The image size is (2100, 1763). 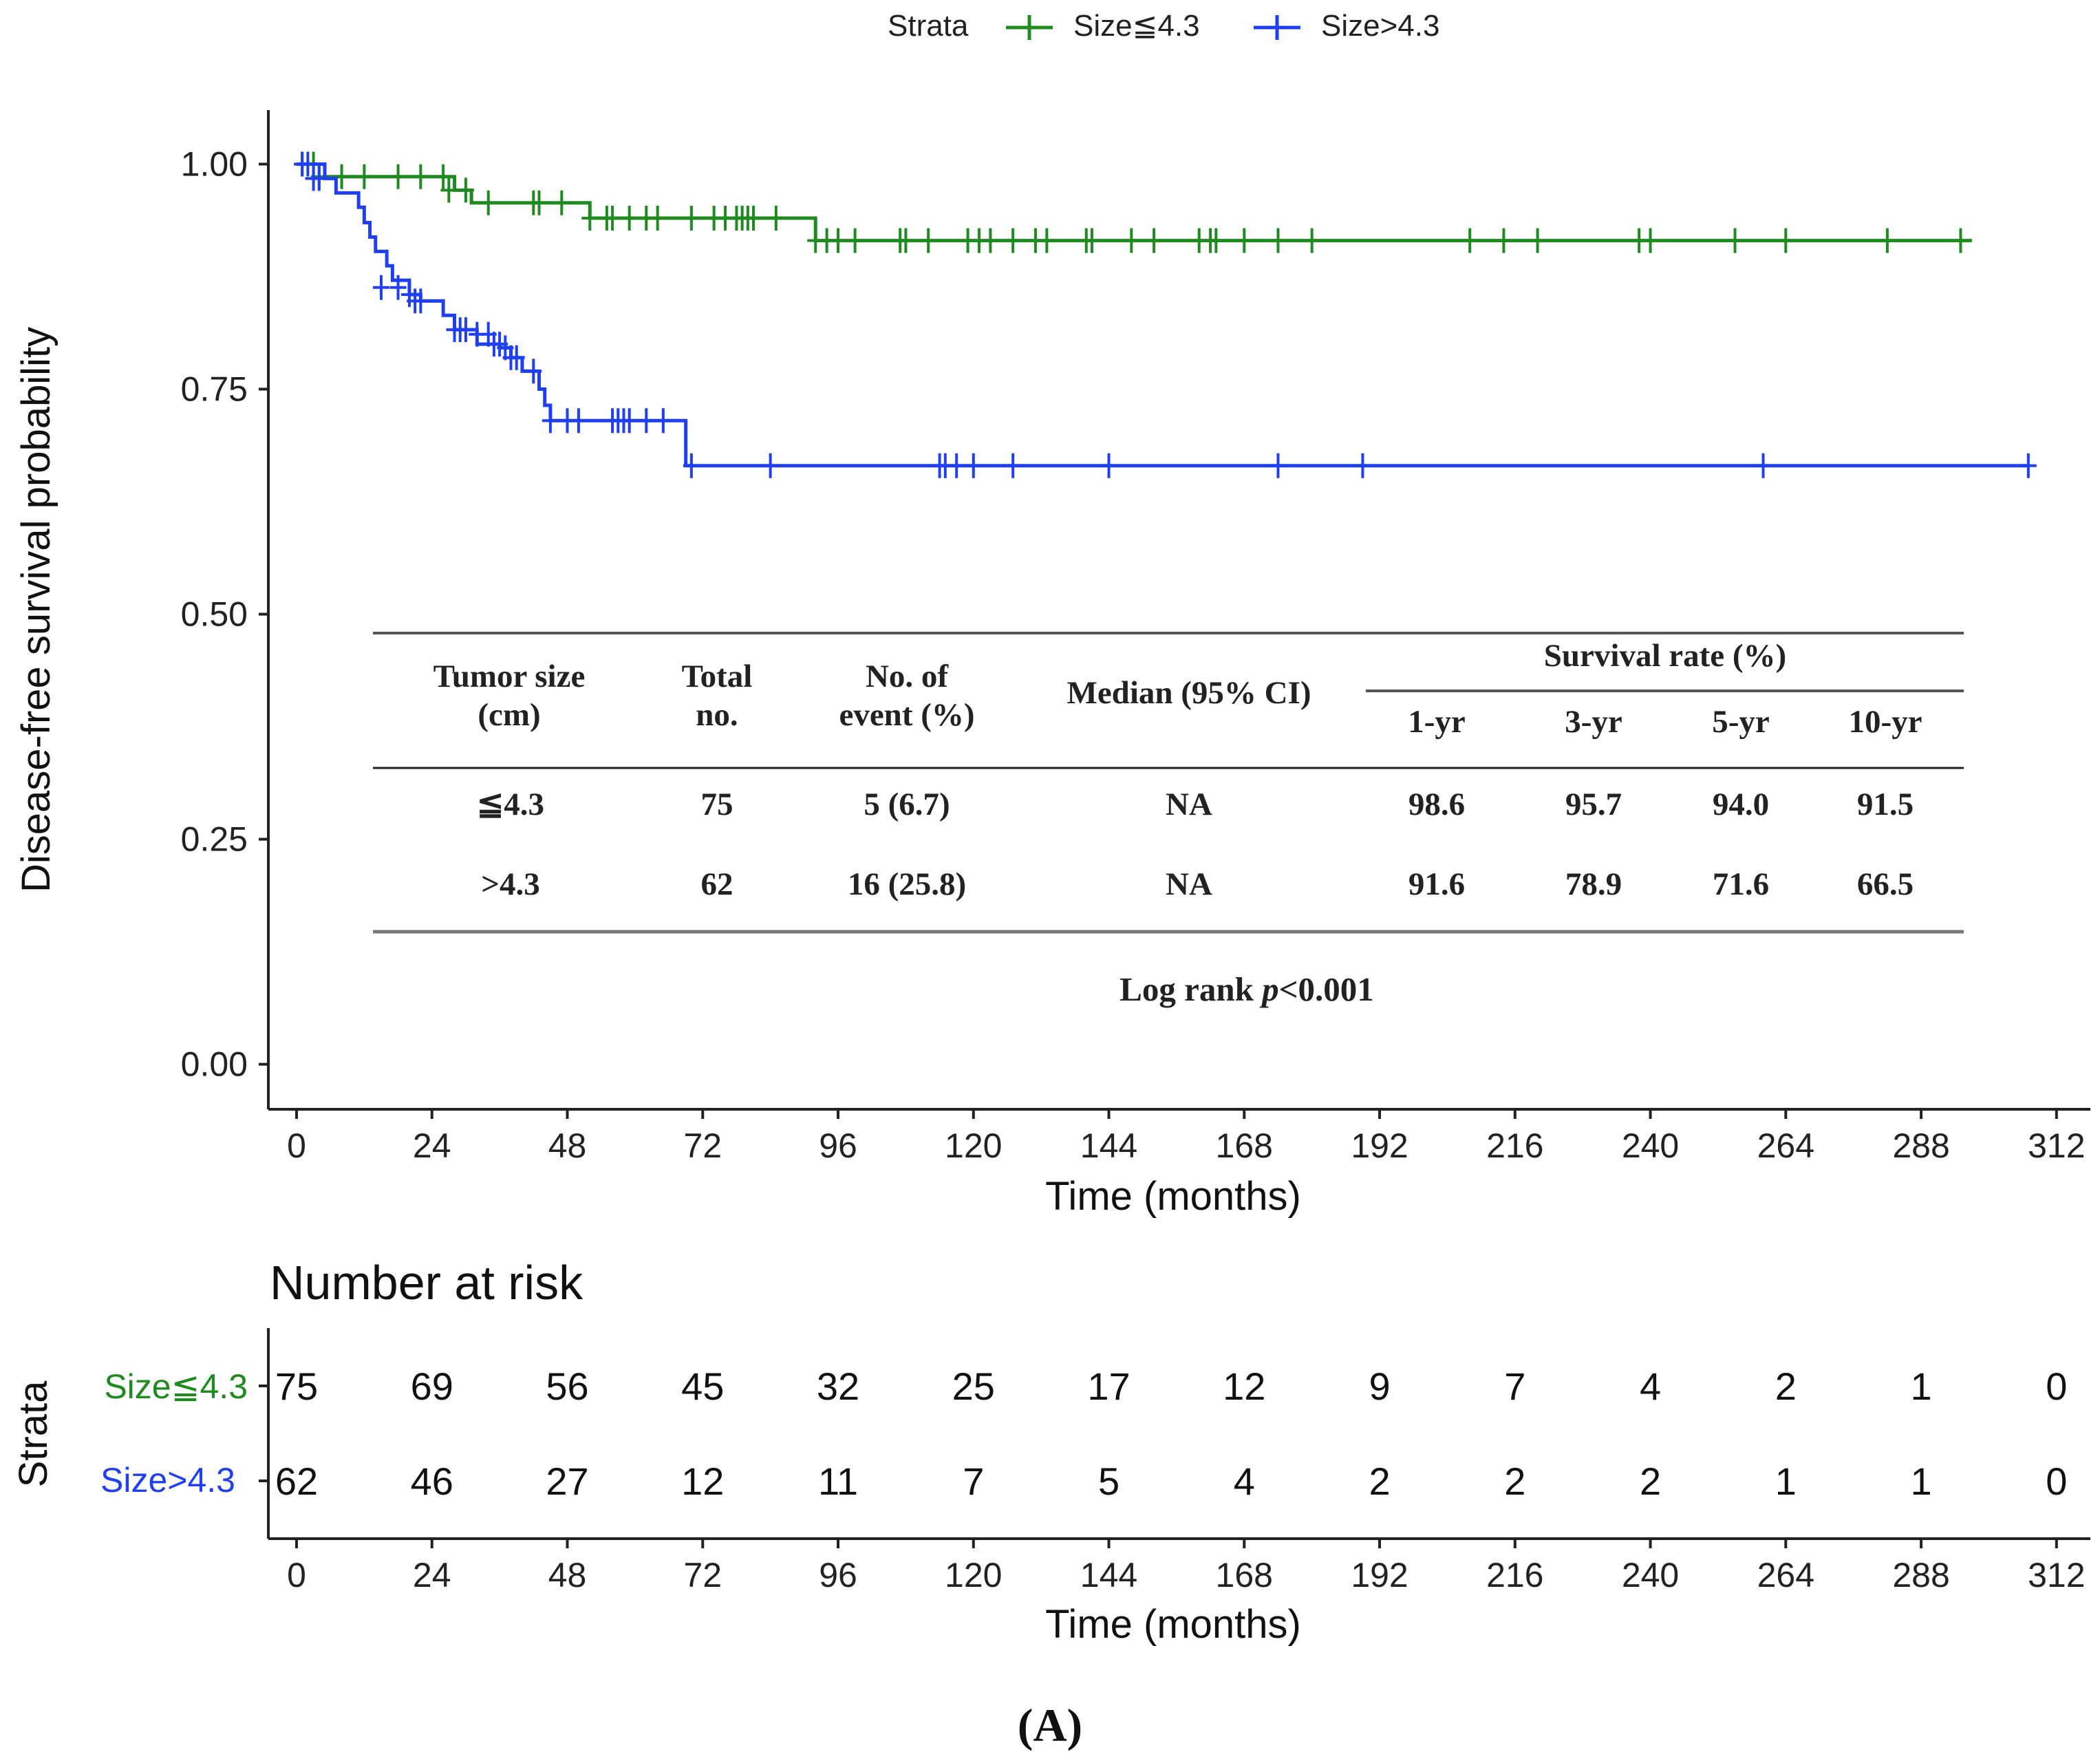 I want to click on header-events-pct: event (%), so click(x=906, y=715).